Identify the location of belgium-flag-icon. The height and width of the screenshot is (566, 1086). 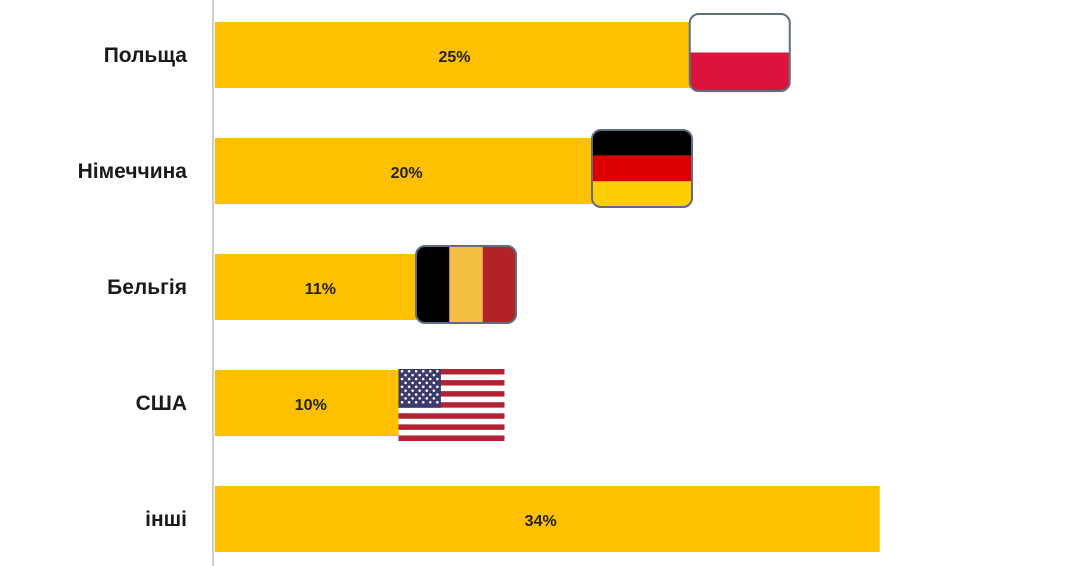
(466, 284).